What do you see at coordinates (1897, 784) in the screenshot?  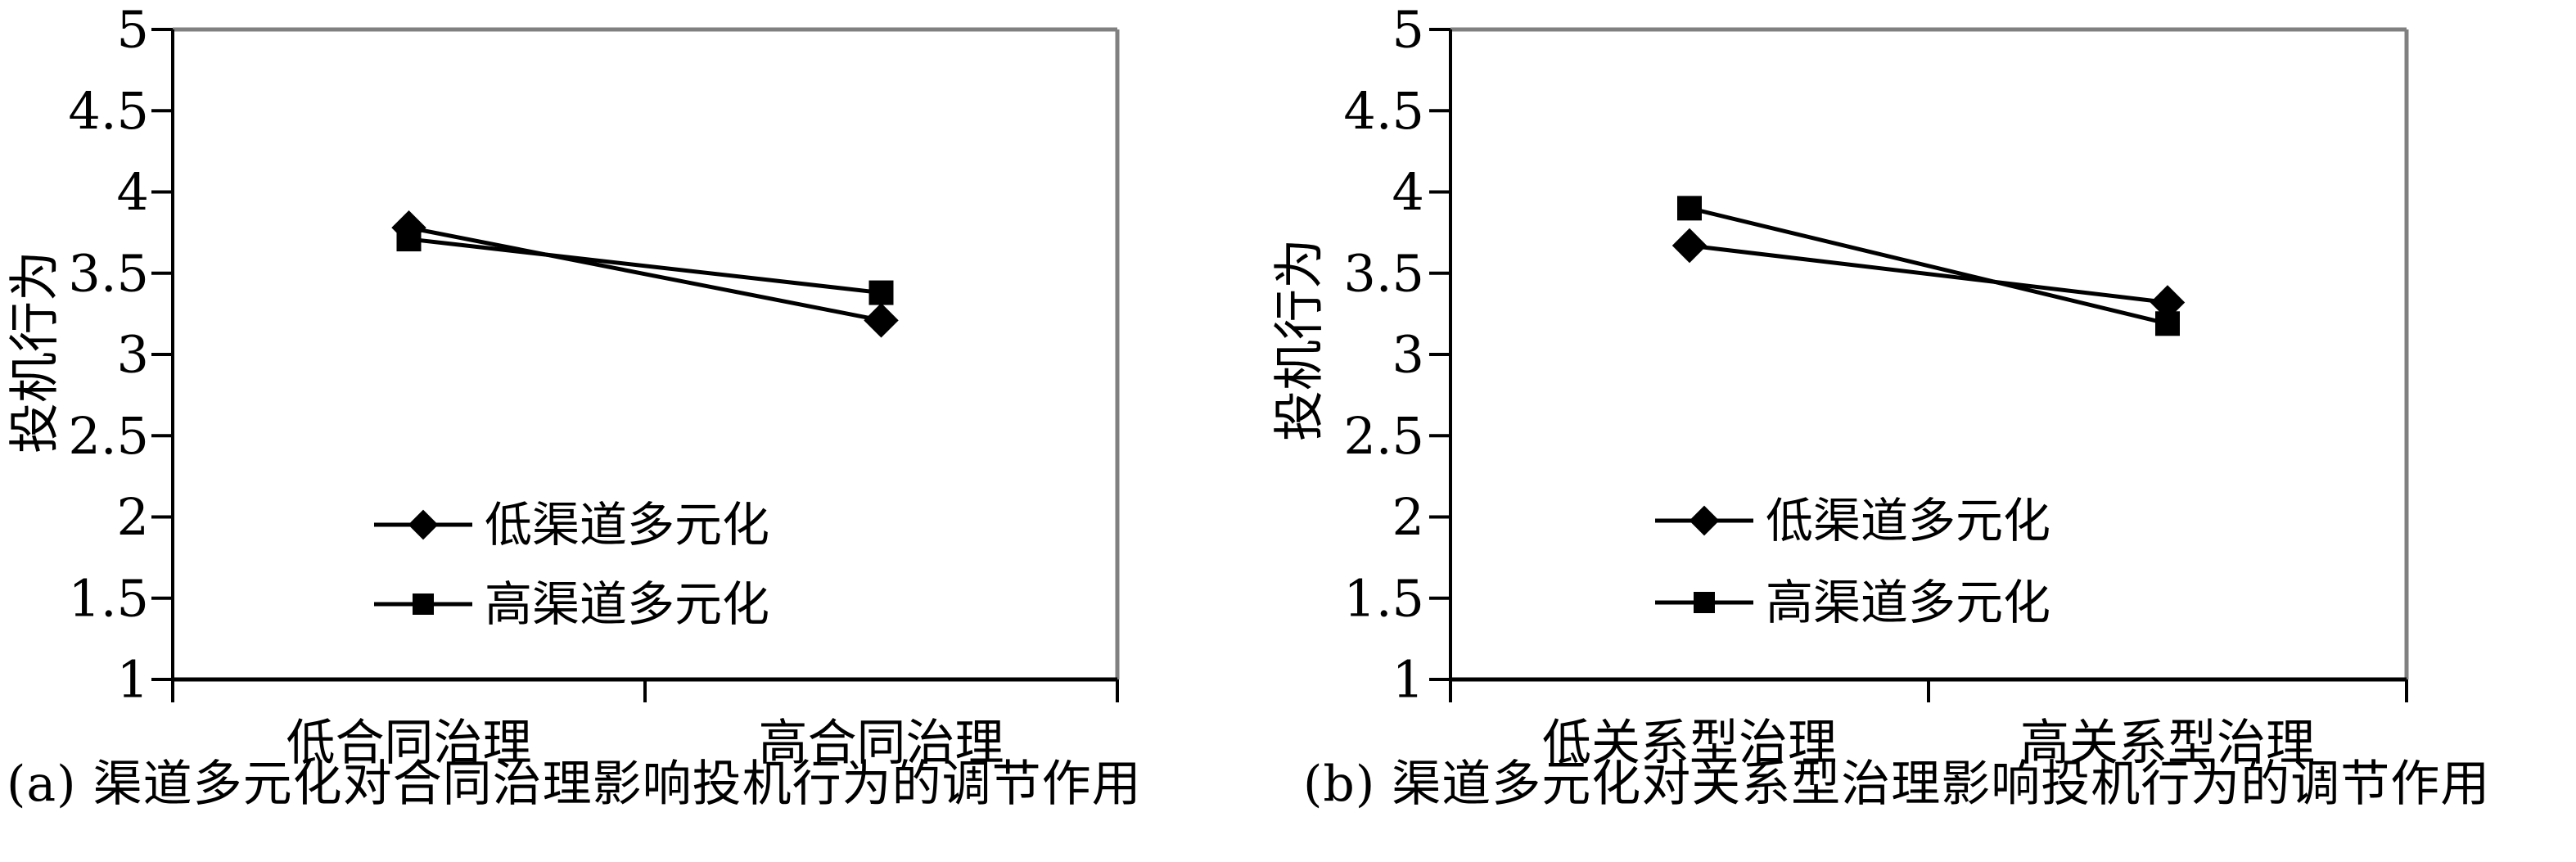 I see `chart-b-caption: (b) 渠道多元化对关系型治理影响投机行为的调节作用` at bounding box center [1897, 784].